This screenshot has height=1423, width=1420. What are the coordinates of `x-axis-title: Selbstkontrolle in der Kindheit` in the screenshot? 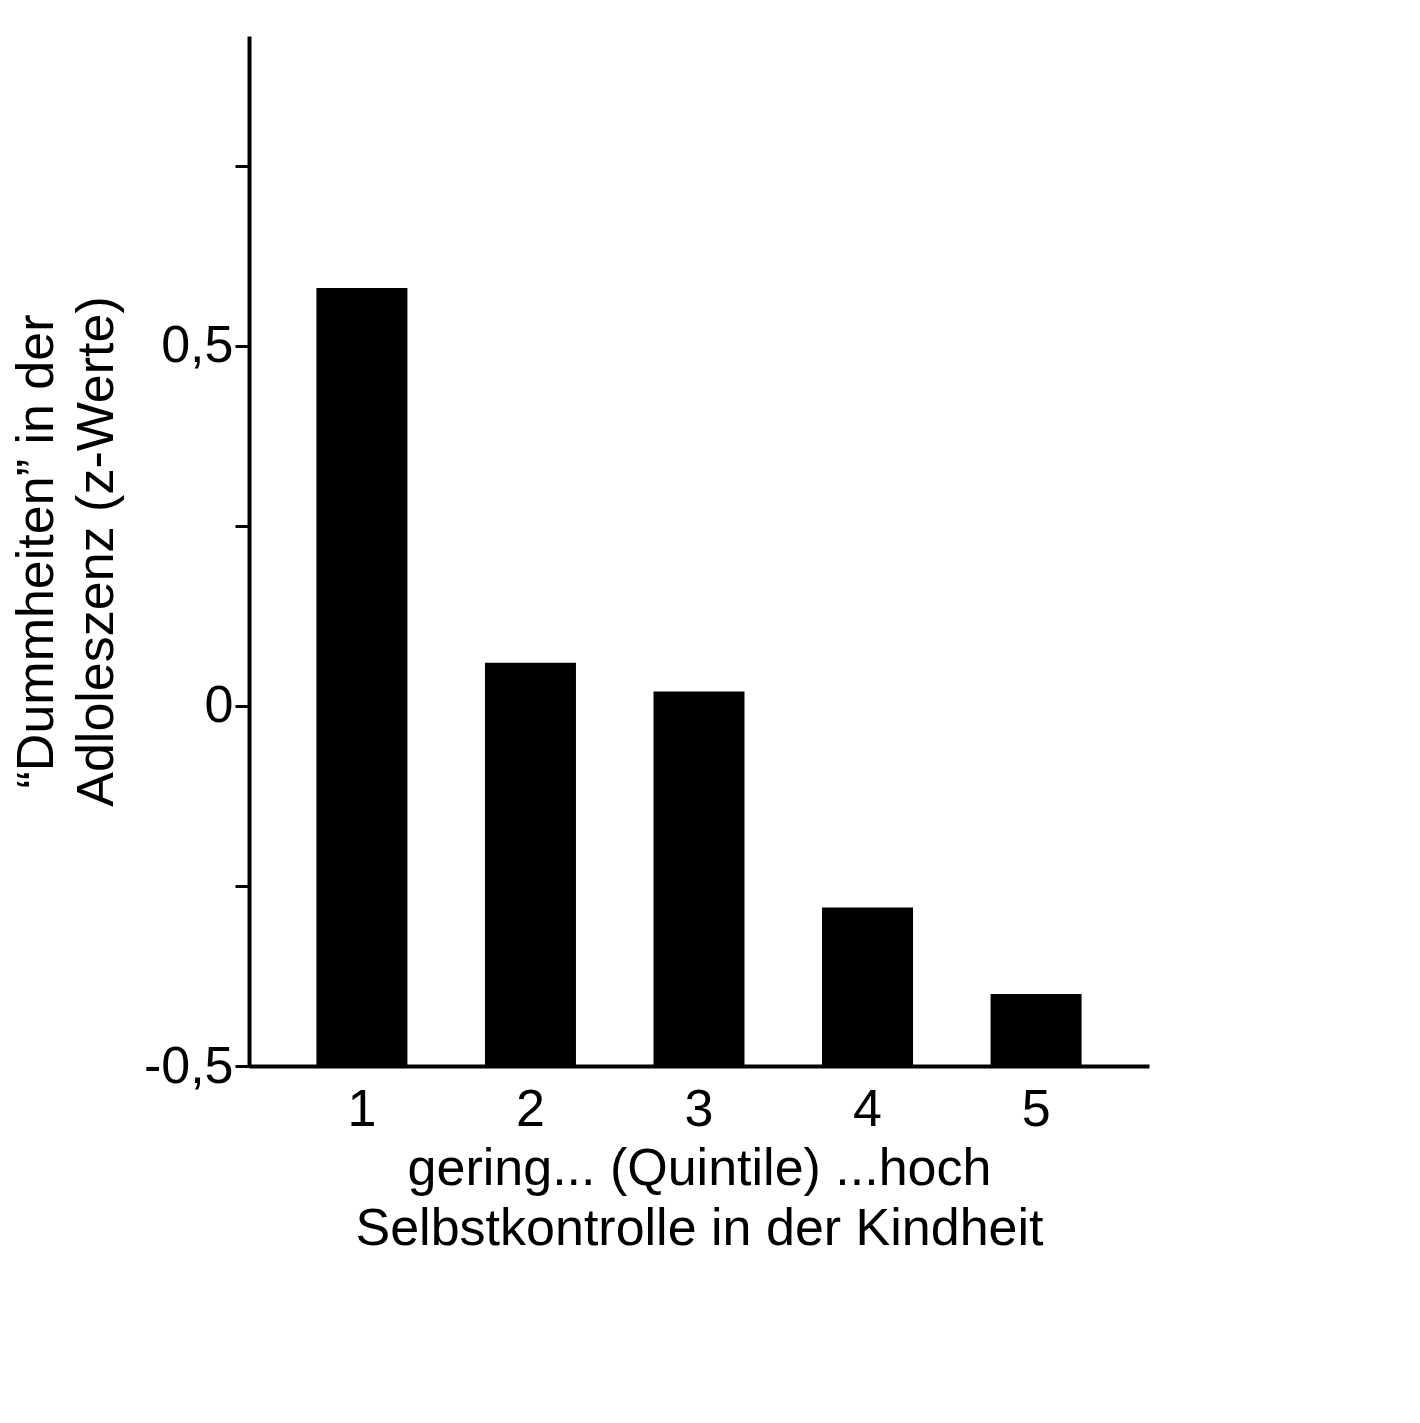 It's located at (700, 1226).